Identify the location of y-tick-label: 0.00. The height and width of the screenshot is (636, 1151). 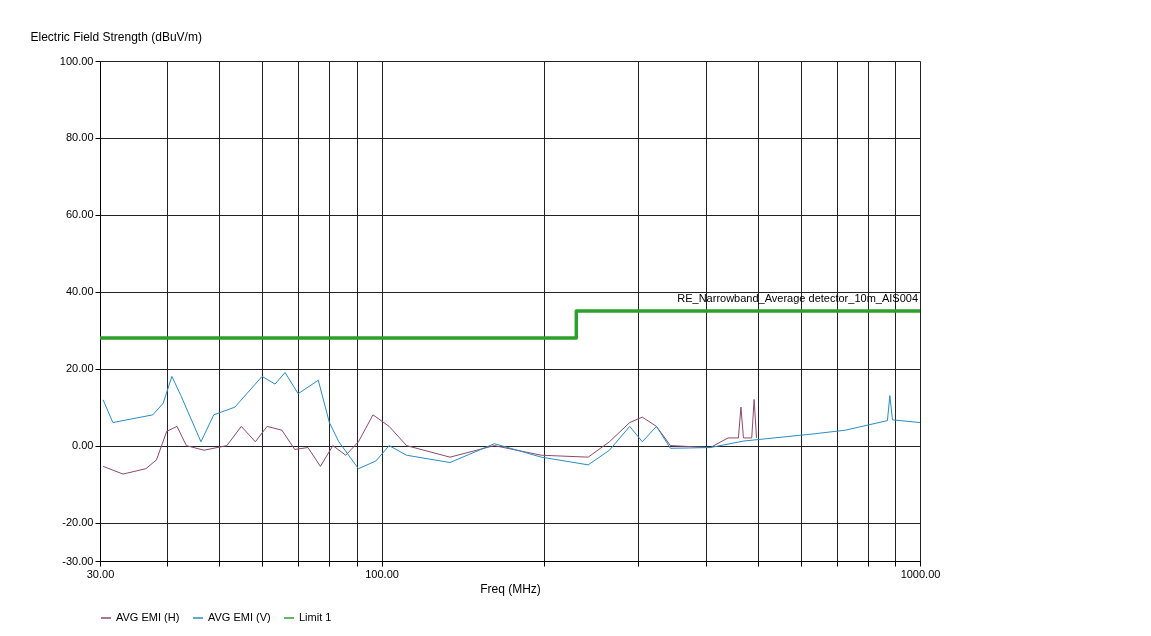
(83, 445).